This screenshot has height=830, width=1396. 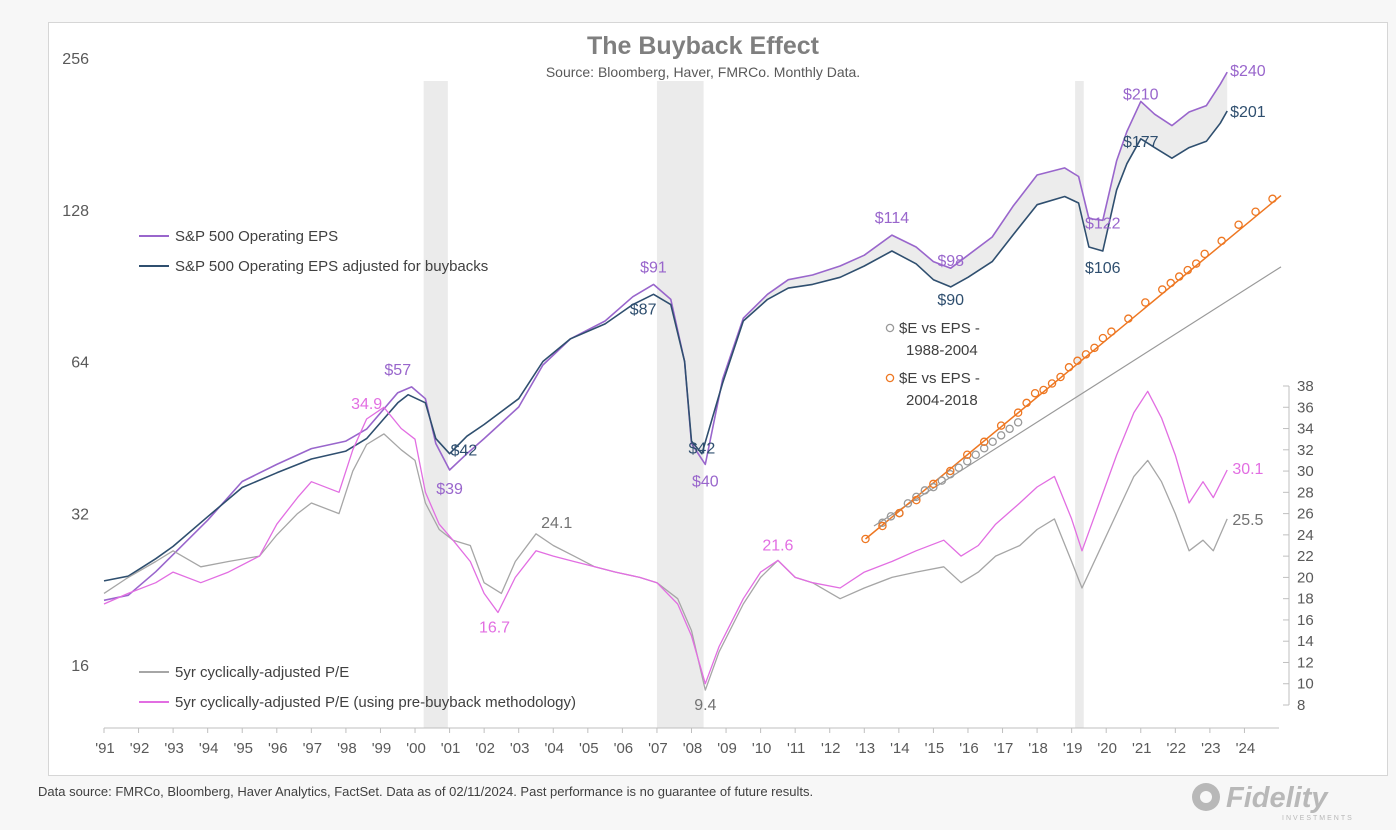 What do you see at coordinates (520, 748) in the screenshot?
I see `x-tick-label: '03` at bounding box center [520, 748].